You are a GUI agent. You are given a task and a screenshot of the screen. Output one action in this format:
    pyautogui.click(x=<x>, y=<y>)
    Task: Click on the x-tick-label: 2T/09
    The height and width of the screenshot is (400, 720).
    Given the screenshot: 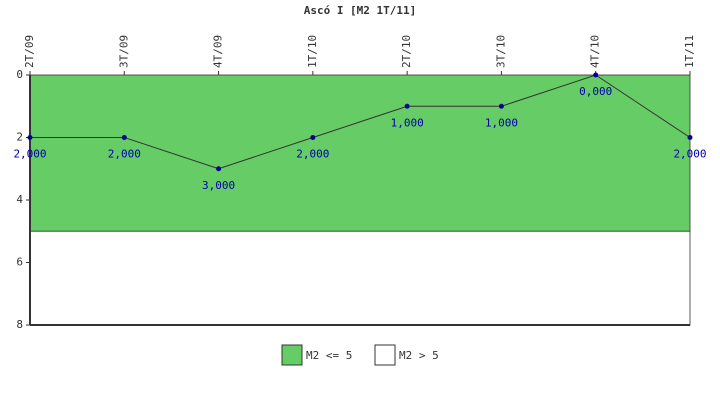 What is the action you would take?
    pyautogui.click(x=29, y=51)
    